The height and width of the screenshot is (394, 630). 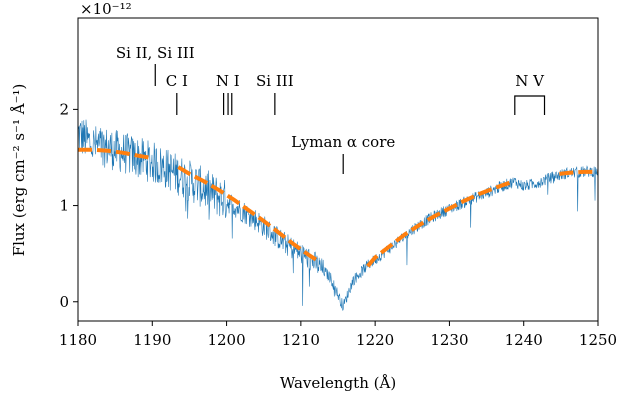 I want to click on y-axis-ticks: 0 1 2, so click(x=68, y=205).